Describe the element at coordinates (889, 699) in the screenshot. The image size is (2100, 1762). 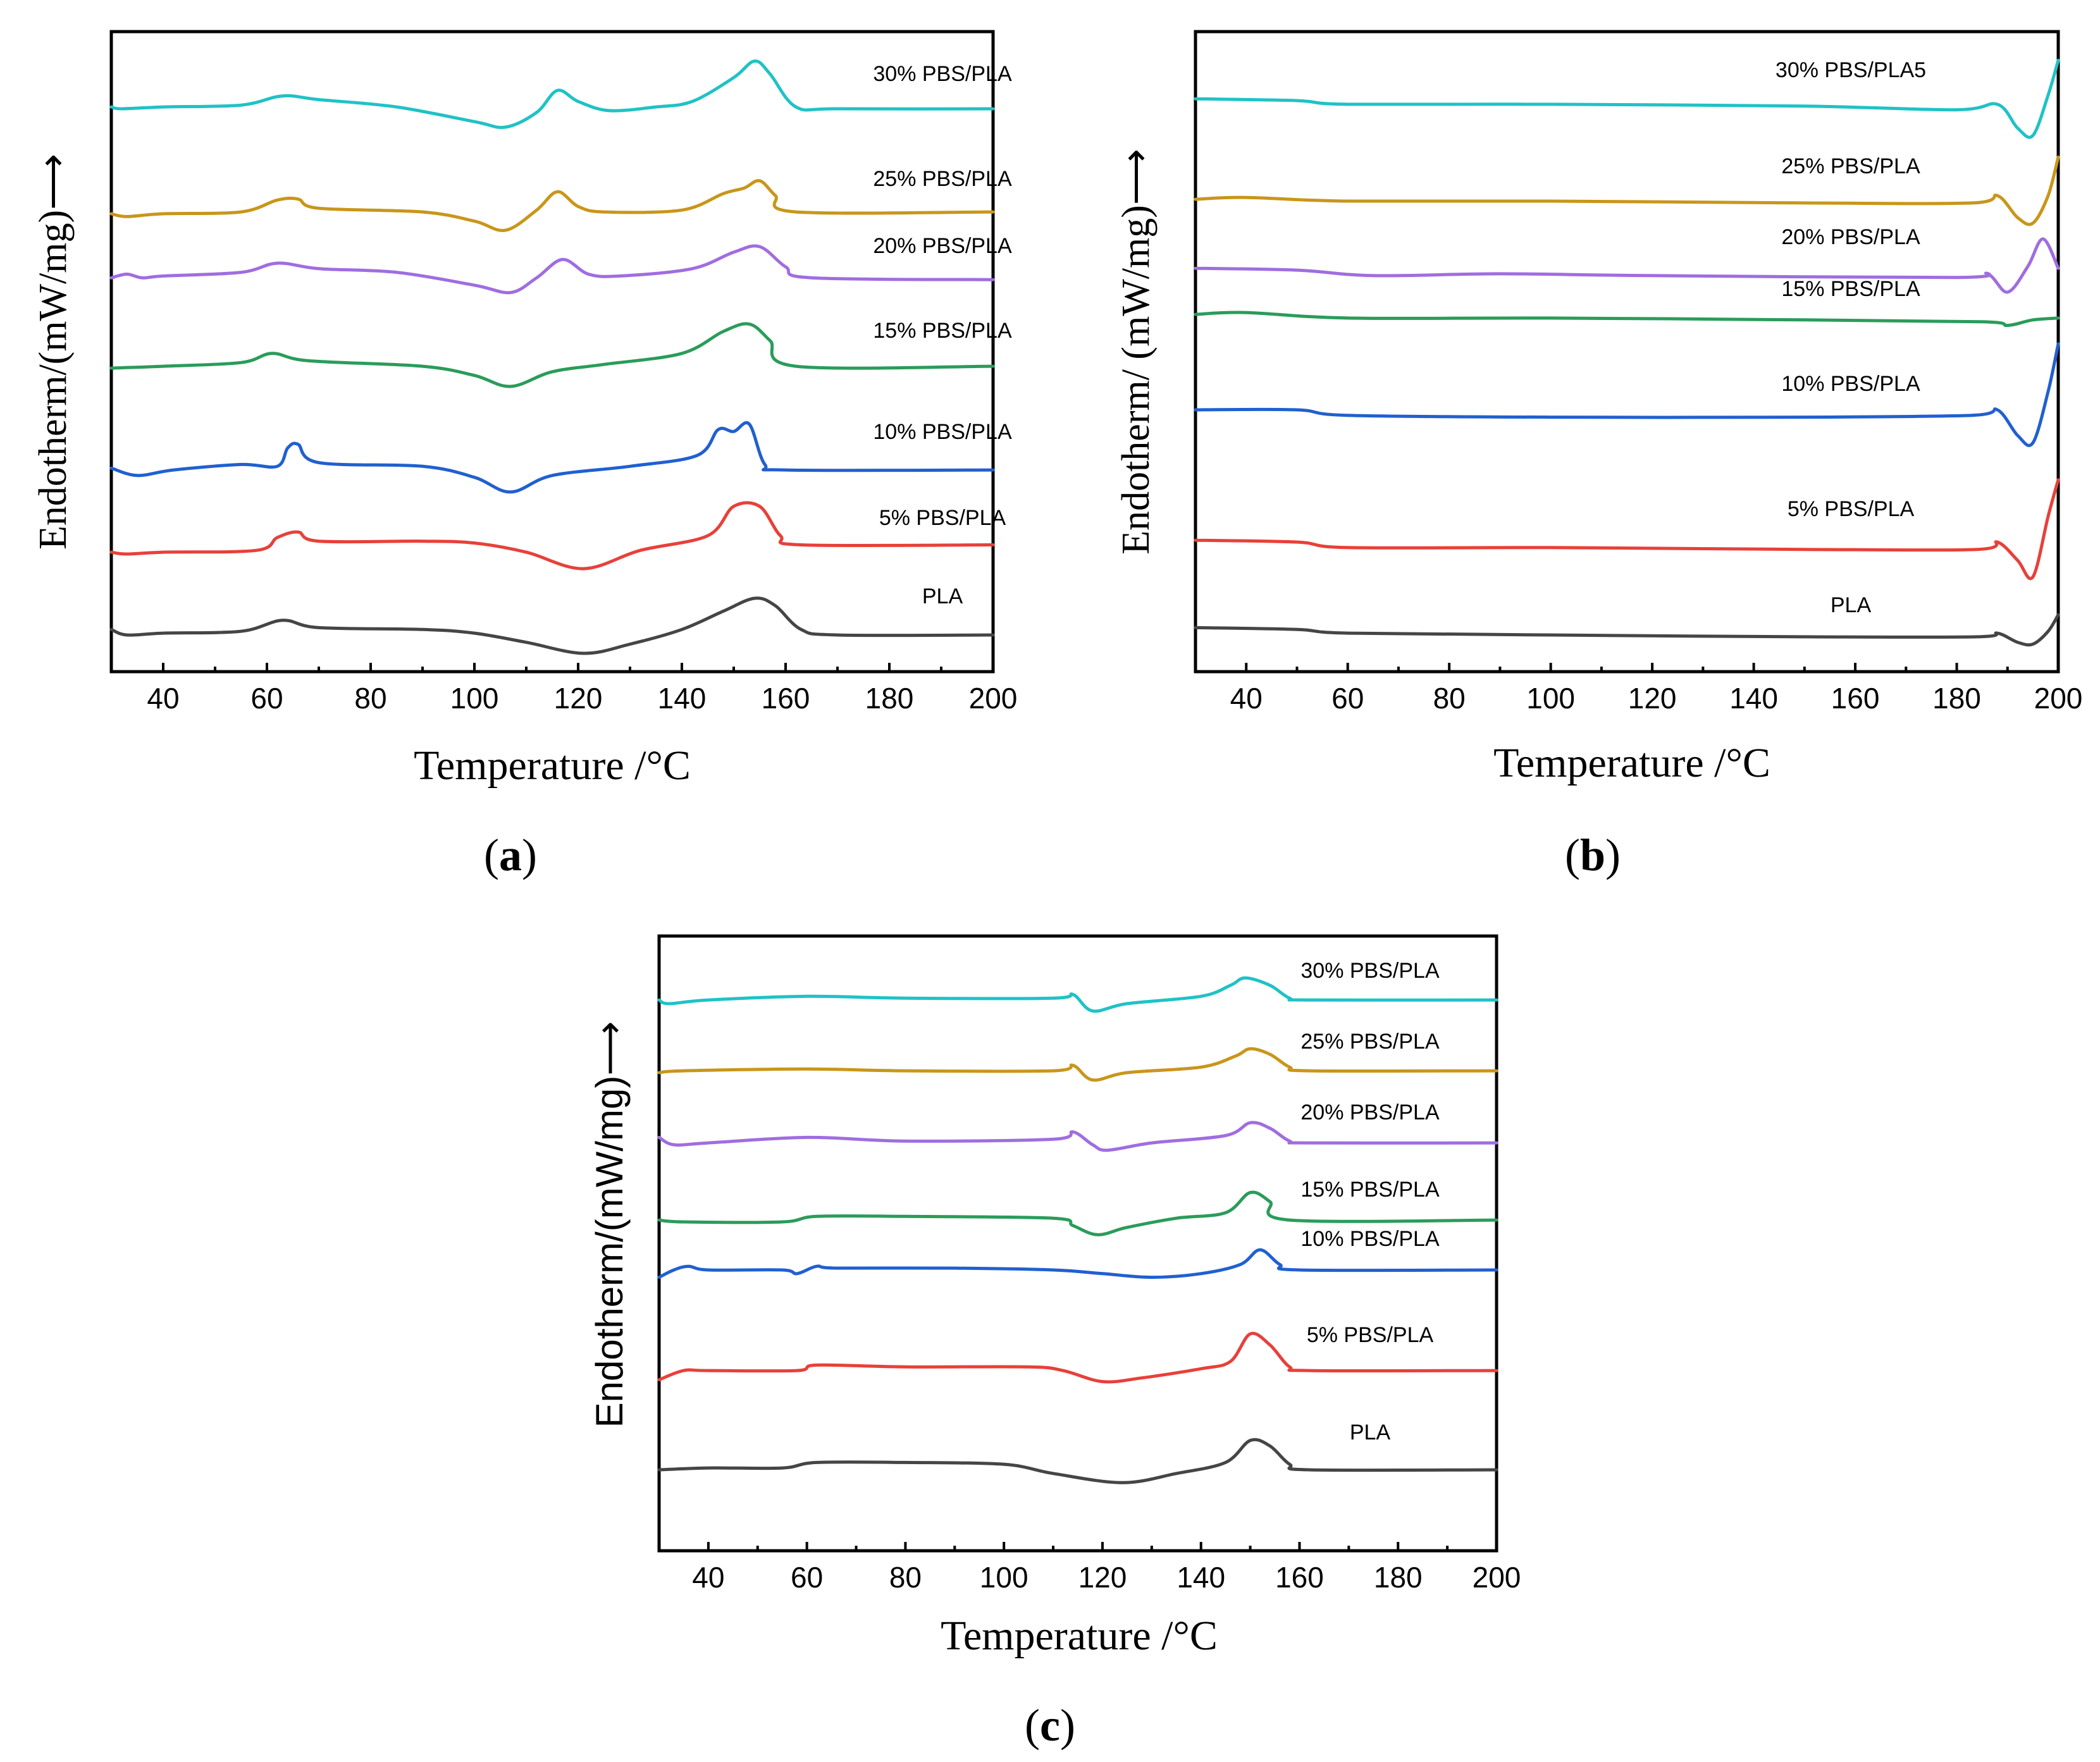
I see `x-tick-label-a-180: 180` at that location.